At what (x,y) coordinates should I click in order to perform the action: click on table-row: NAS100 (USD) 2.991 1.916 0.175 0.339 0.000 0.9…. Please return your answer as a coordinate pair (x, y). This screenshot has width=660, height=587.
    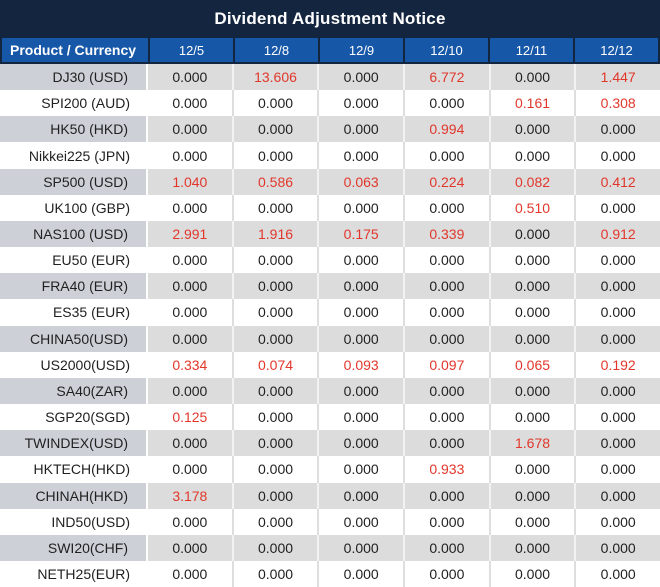
    Looking at the image, I should click on (330, 234).